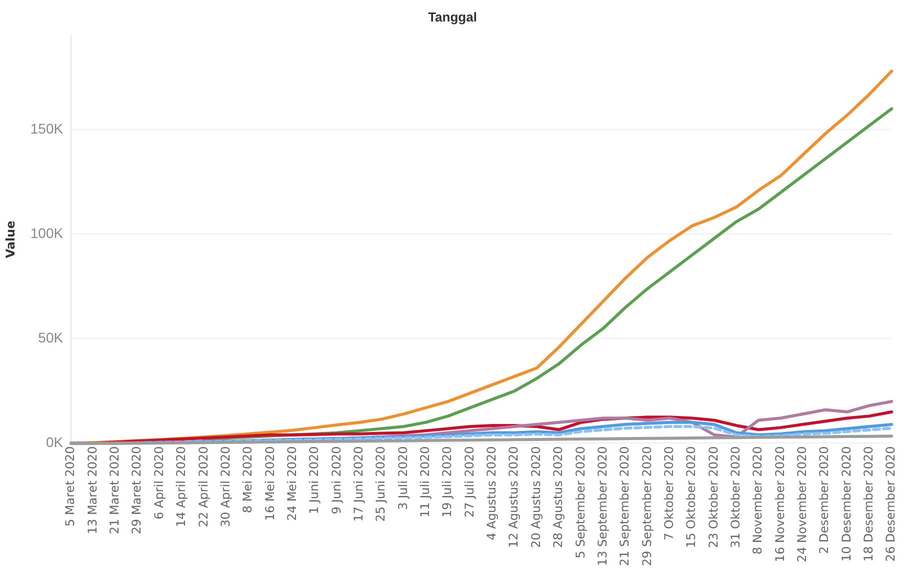  I want to click on y-tick-label: 0K, so click(55, 442).